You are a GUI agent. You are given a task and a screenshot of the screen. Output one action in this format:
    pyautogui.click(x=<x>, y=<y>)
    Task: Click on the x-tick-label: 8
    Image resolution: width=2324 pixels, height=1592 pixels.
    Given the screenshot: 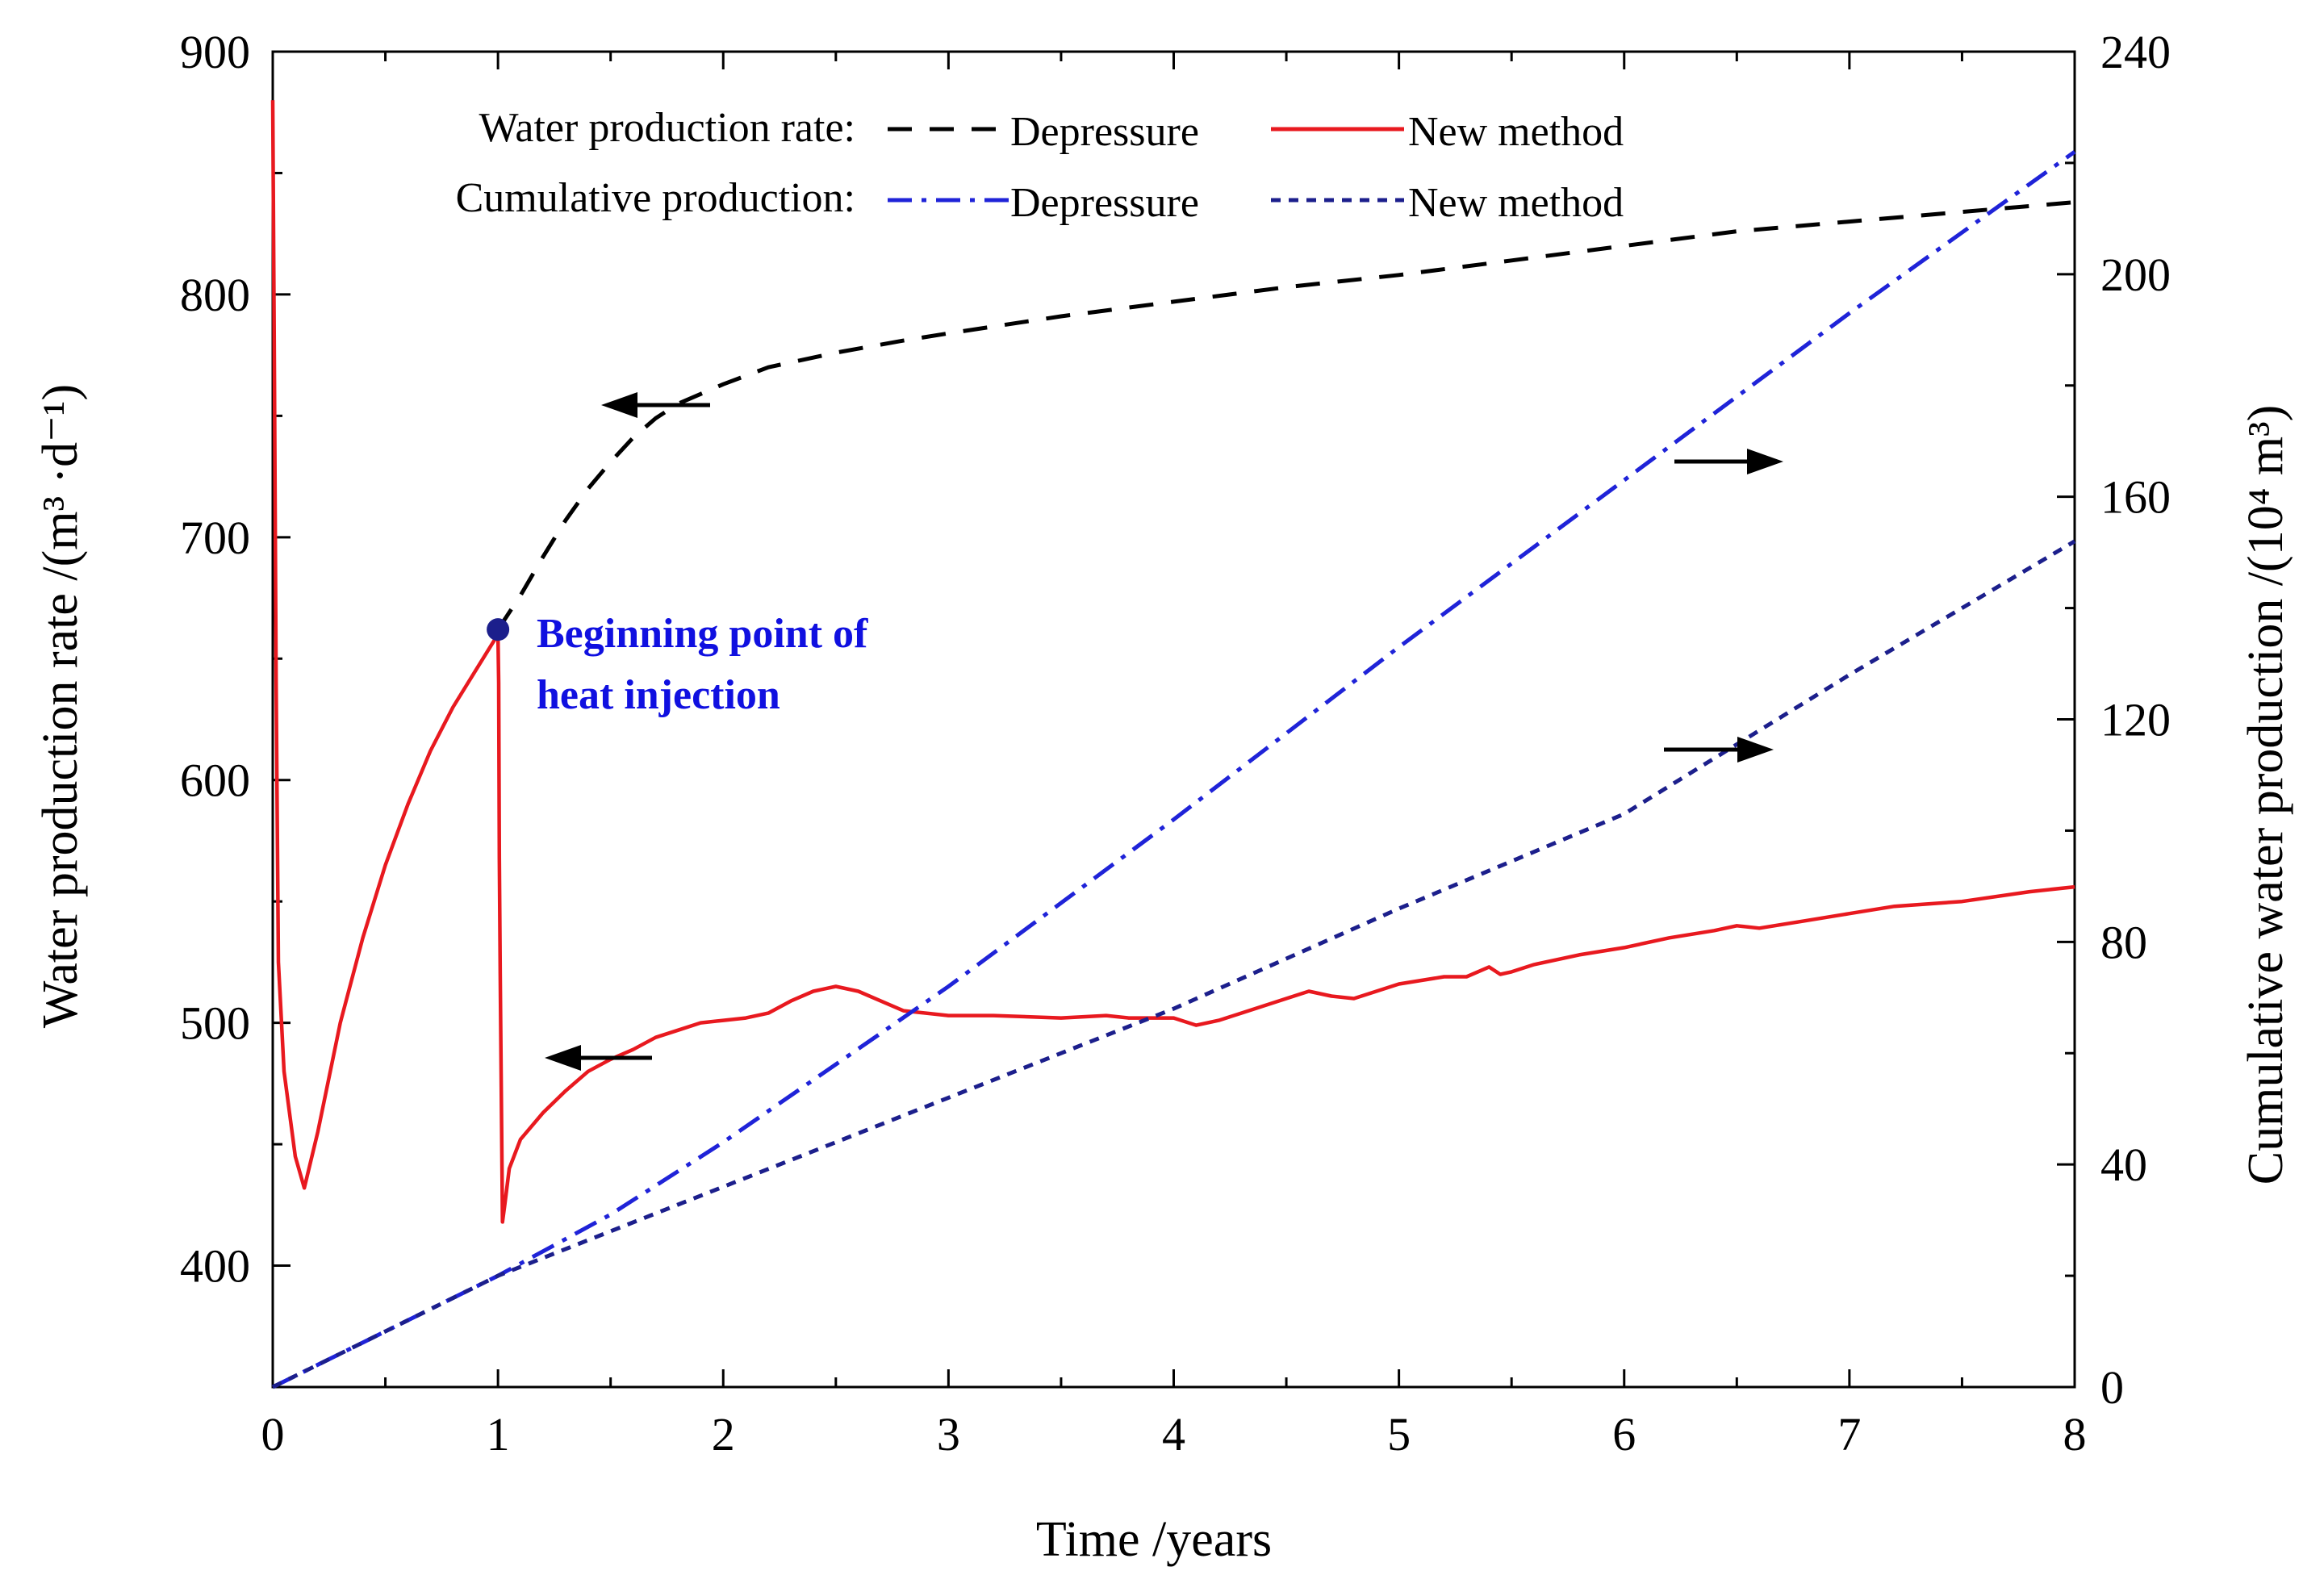 What is the action you would take?
    pyautogui.click(x=2075, y=1434)
    